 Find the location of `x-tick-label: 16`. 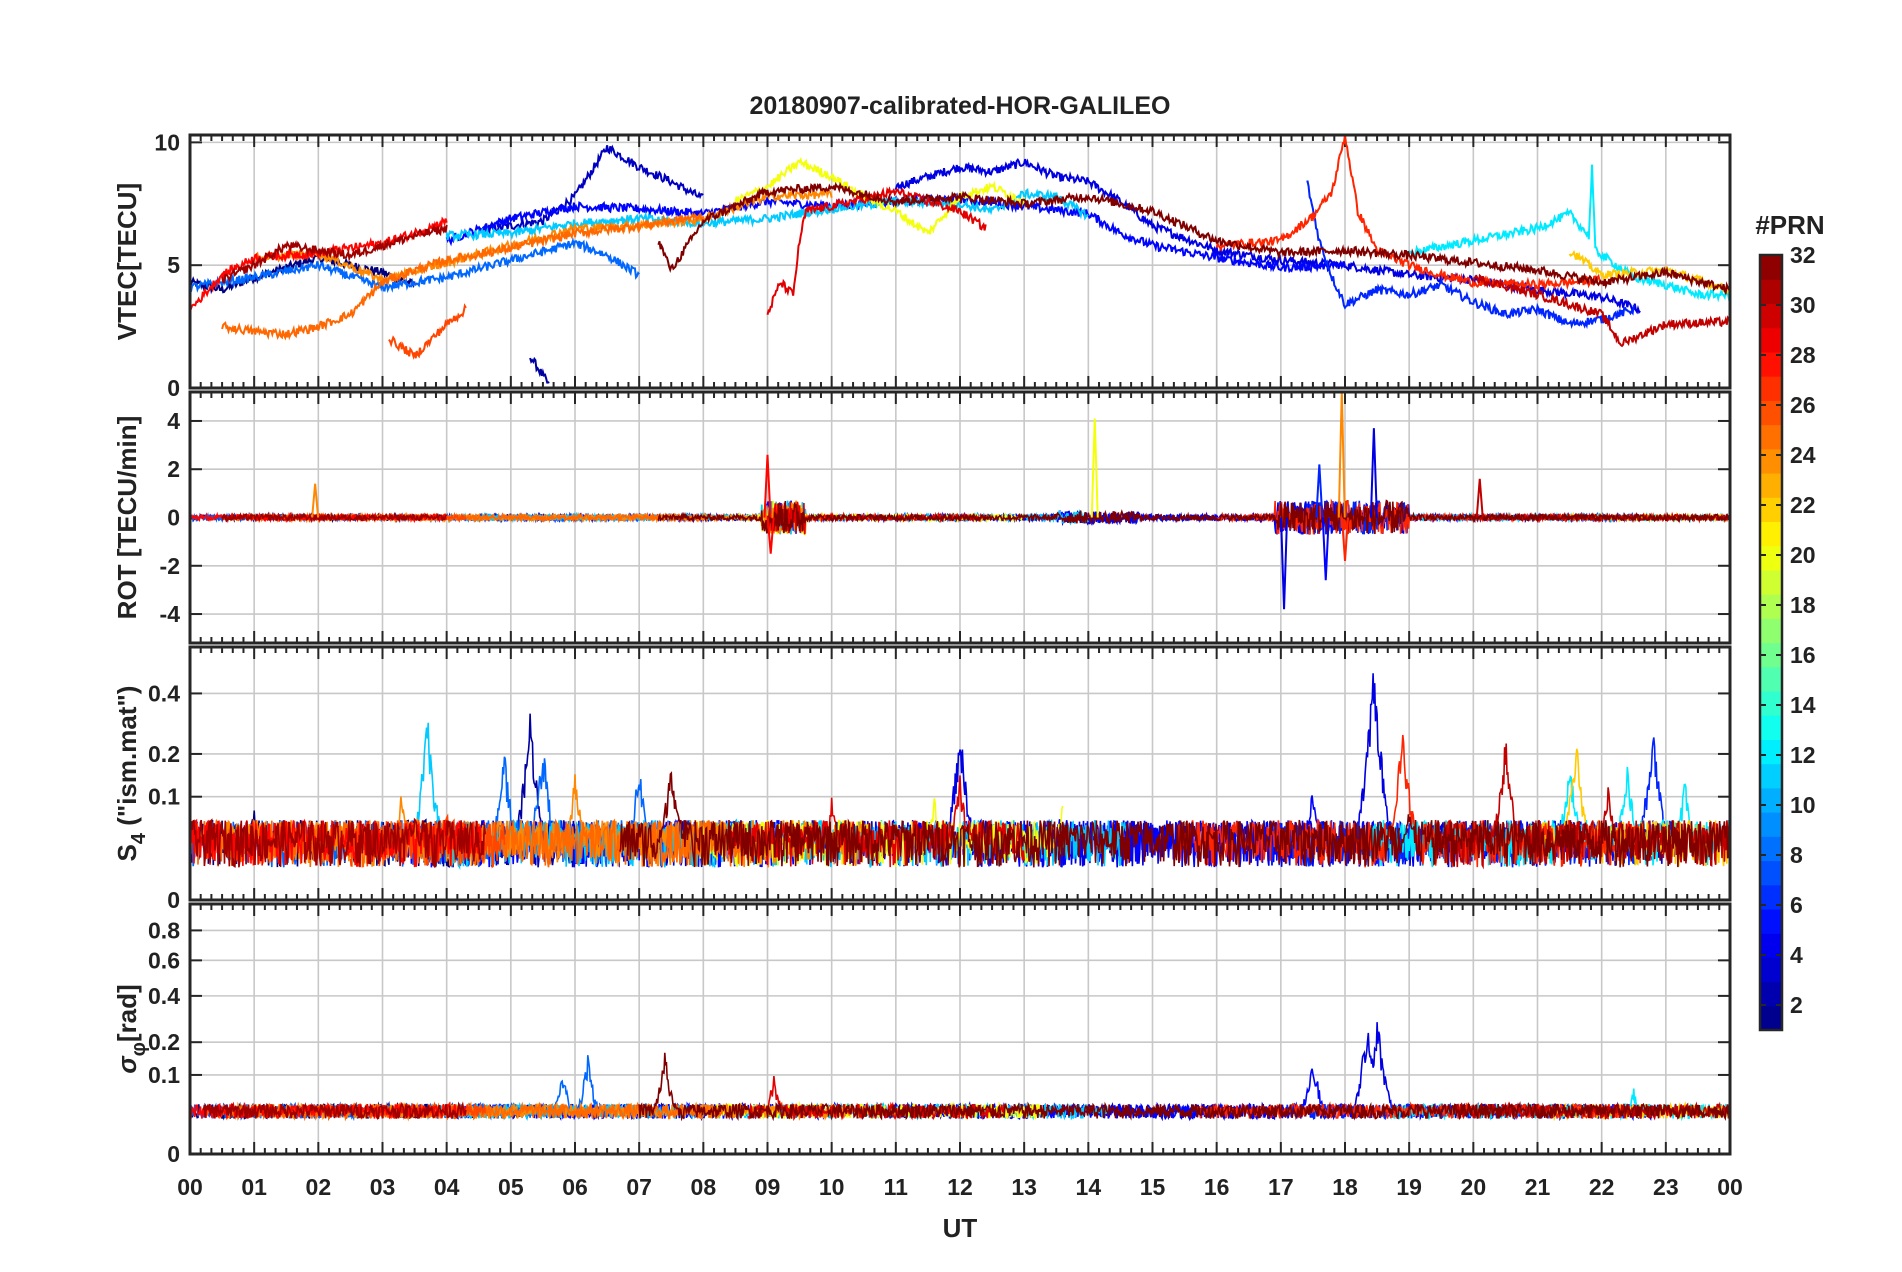

x-tick-label: 16 is located at coordinates (1217, 1187).